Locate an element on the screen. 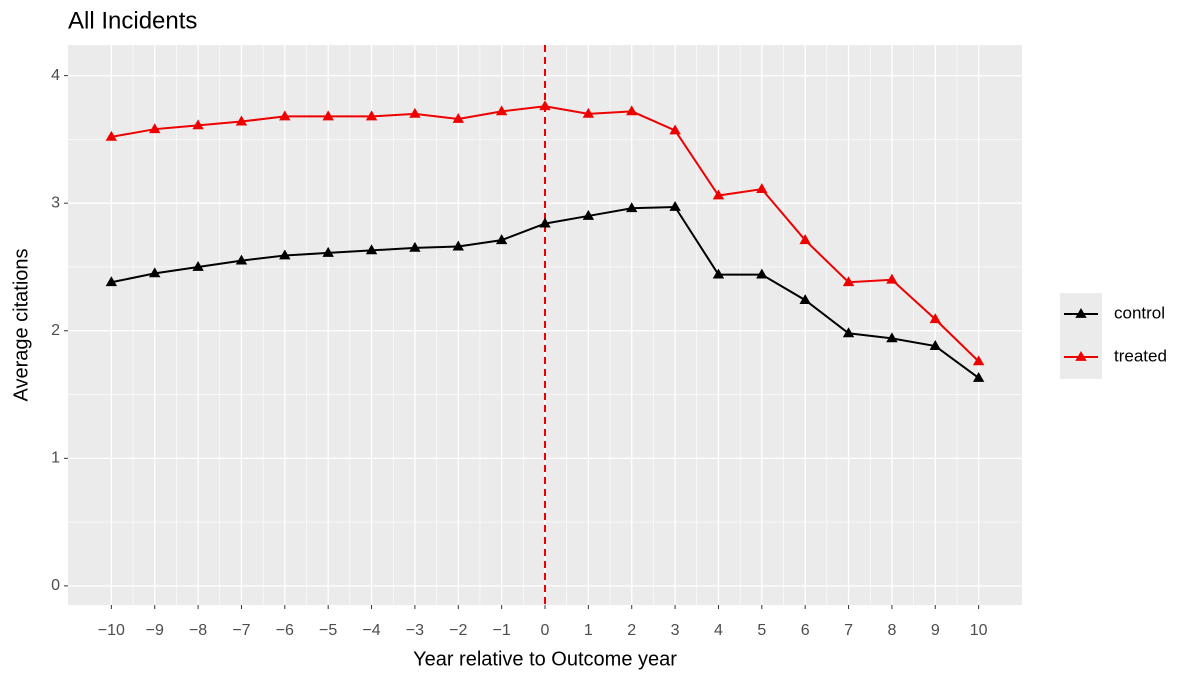 Image resolution: width=1190 pixels, height=677 pixels. x-tick-label: 0 is located at coordinates (545, 630).